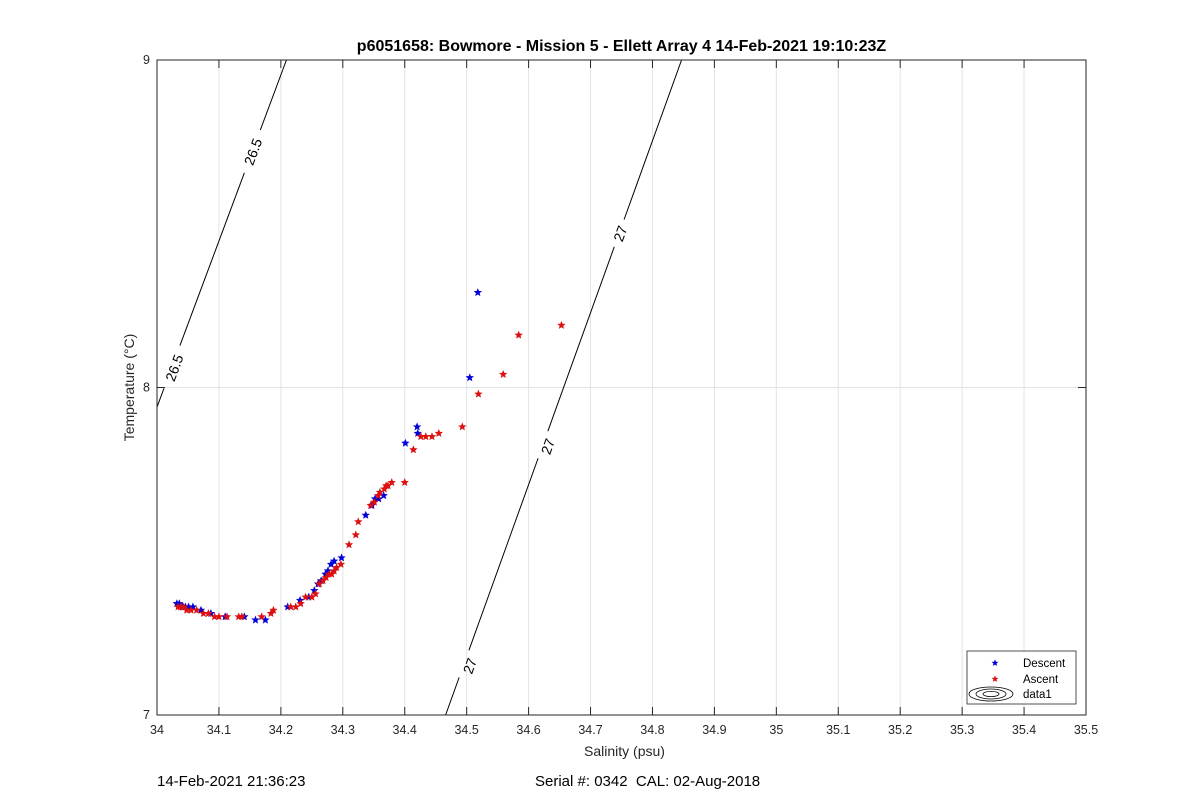 This screenshot has height=804, width=1200. What do you see at coordinates (129, 388) in the screenshot?
I see `y-axis-label: Temperature (°C)` at bounding box center [129, 388].